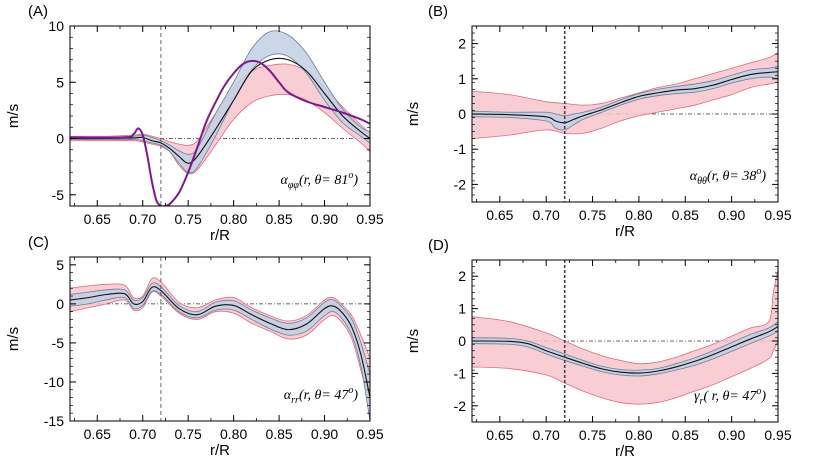 Image resolution: width=830 pixels, height=459 pixels. Describe the element at coordinates (321, 395) in the screenshot. I see `series-annotation: αrr(r, θ= 47o)` at that location.